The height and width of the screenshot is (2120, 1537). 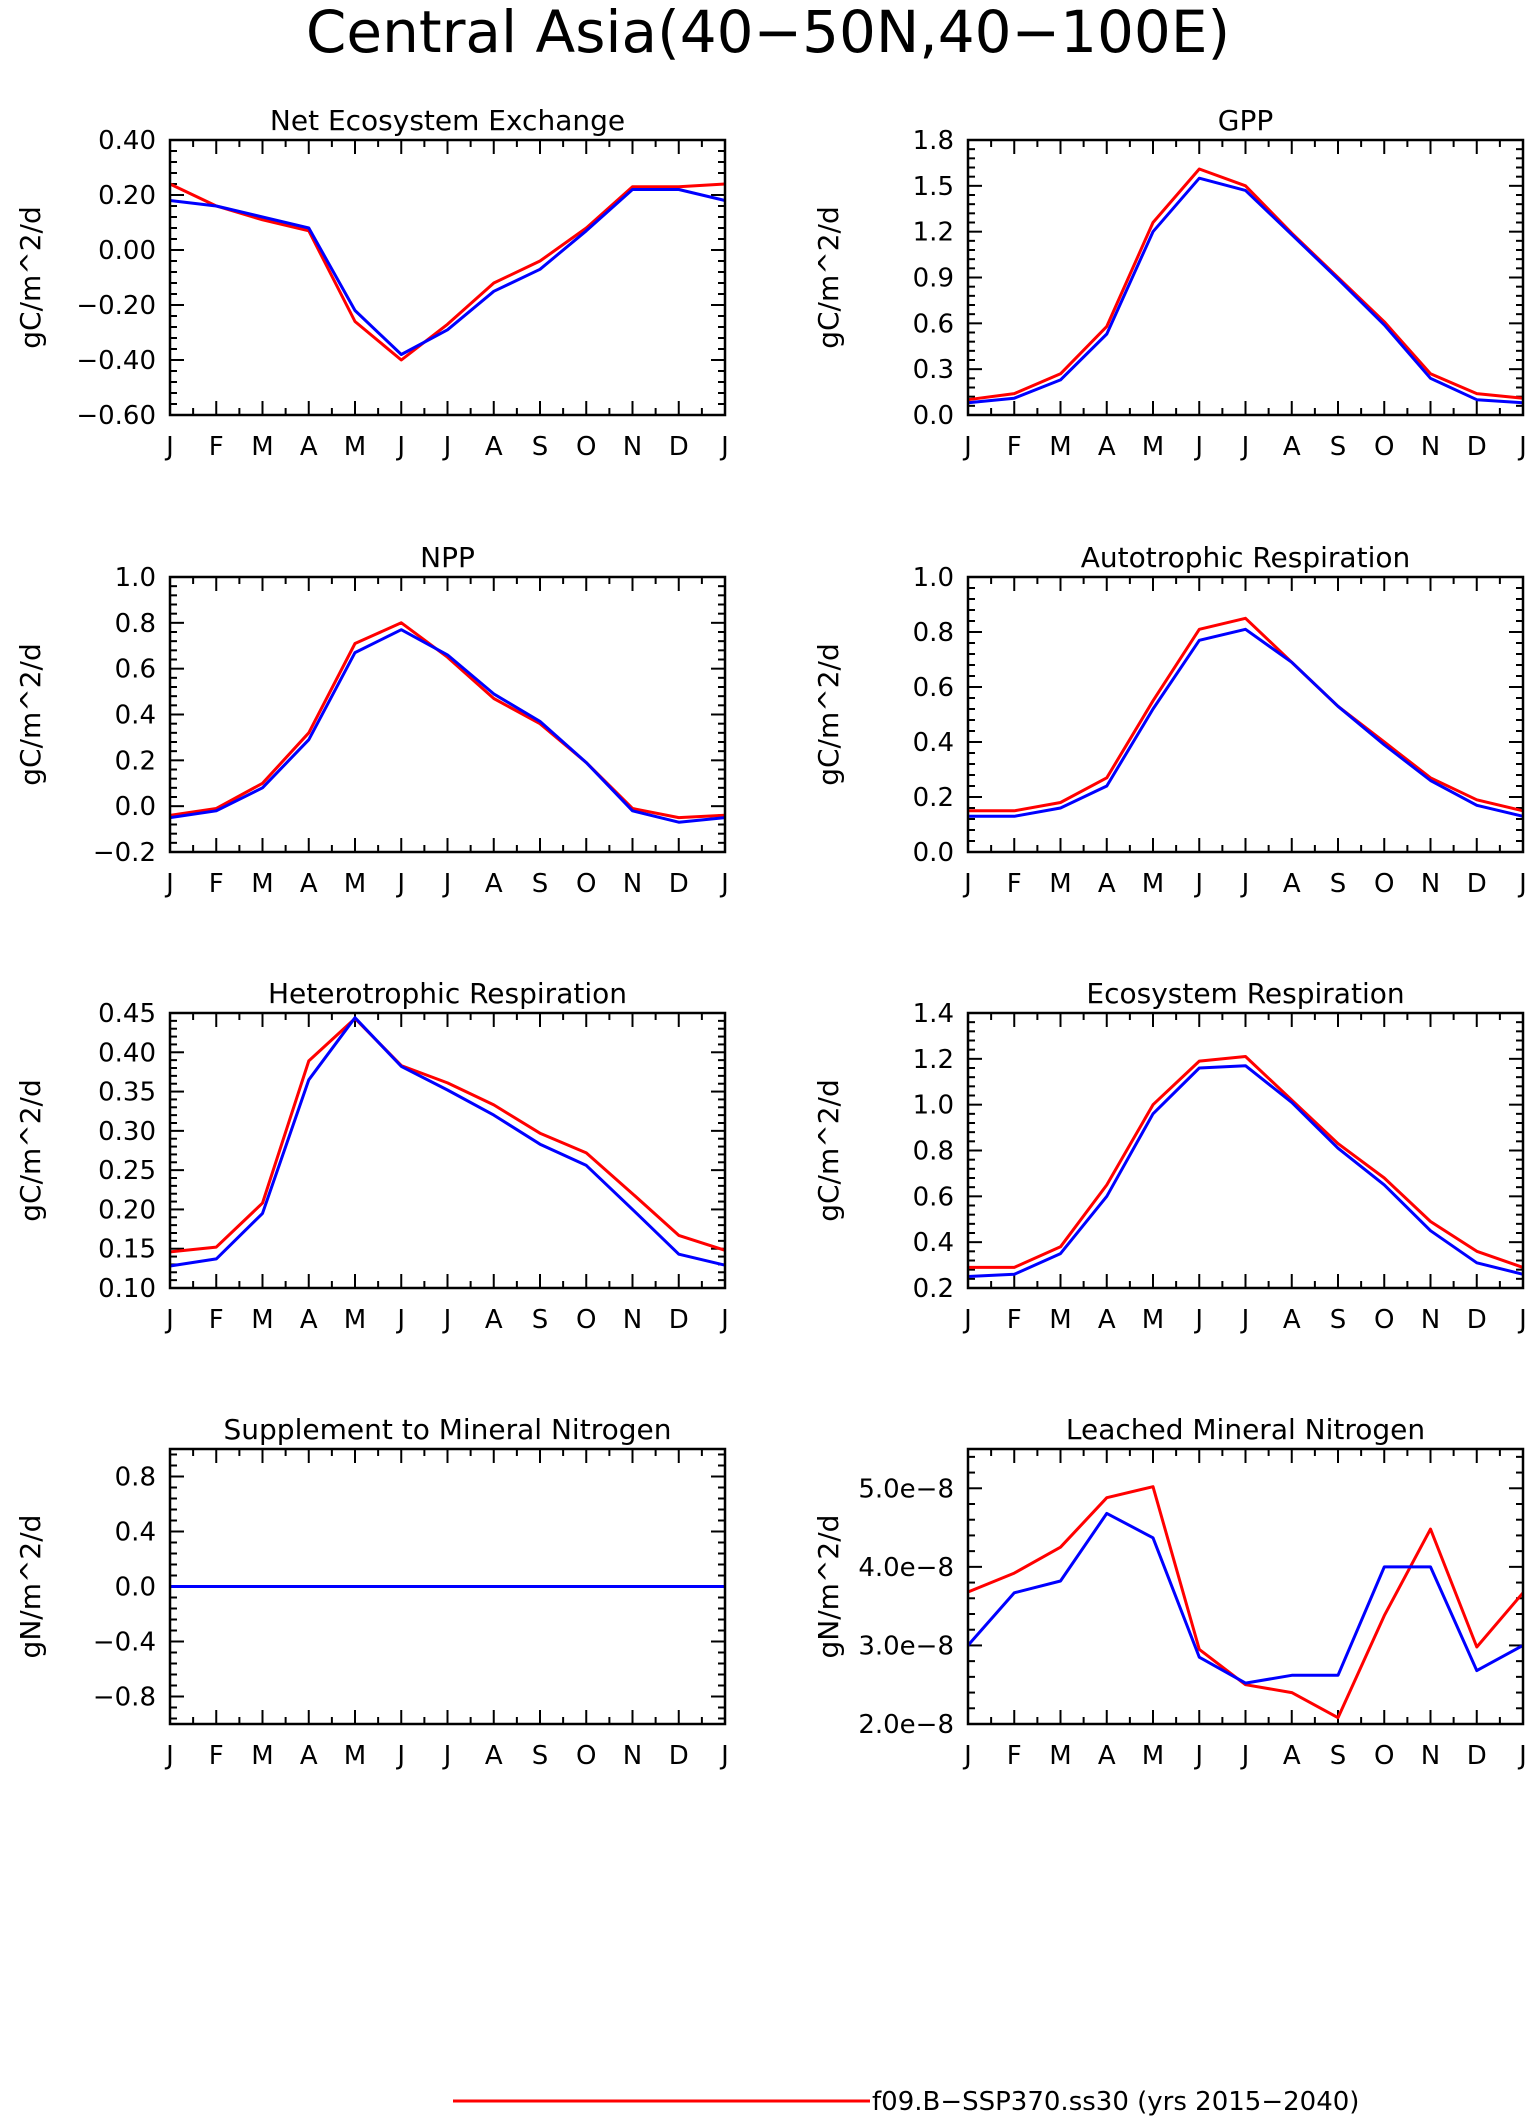 What do you see at coordinates (1245, 120) in the screenshot?
I see `panel-title: GPP` at bounding box center [1245, 120].